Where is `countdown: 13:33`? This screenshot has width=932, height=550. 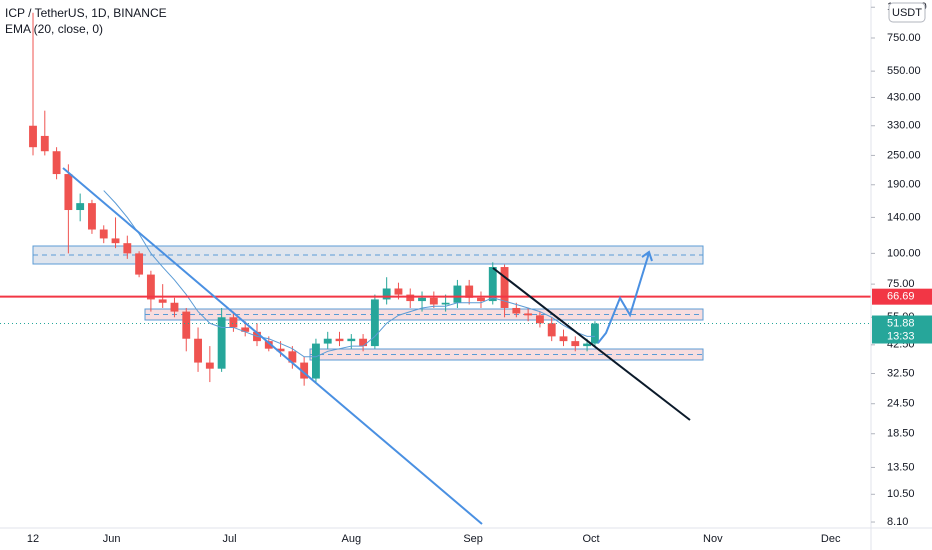
countdown: 13:33 is located at coordinates (901, 336).